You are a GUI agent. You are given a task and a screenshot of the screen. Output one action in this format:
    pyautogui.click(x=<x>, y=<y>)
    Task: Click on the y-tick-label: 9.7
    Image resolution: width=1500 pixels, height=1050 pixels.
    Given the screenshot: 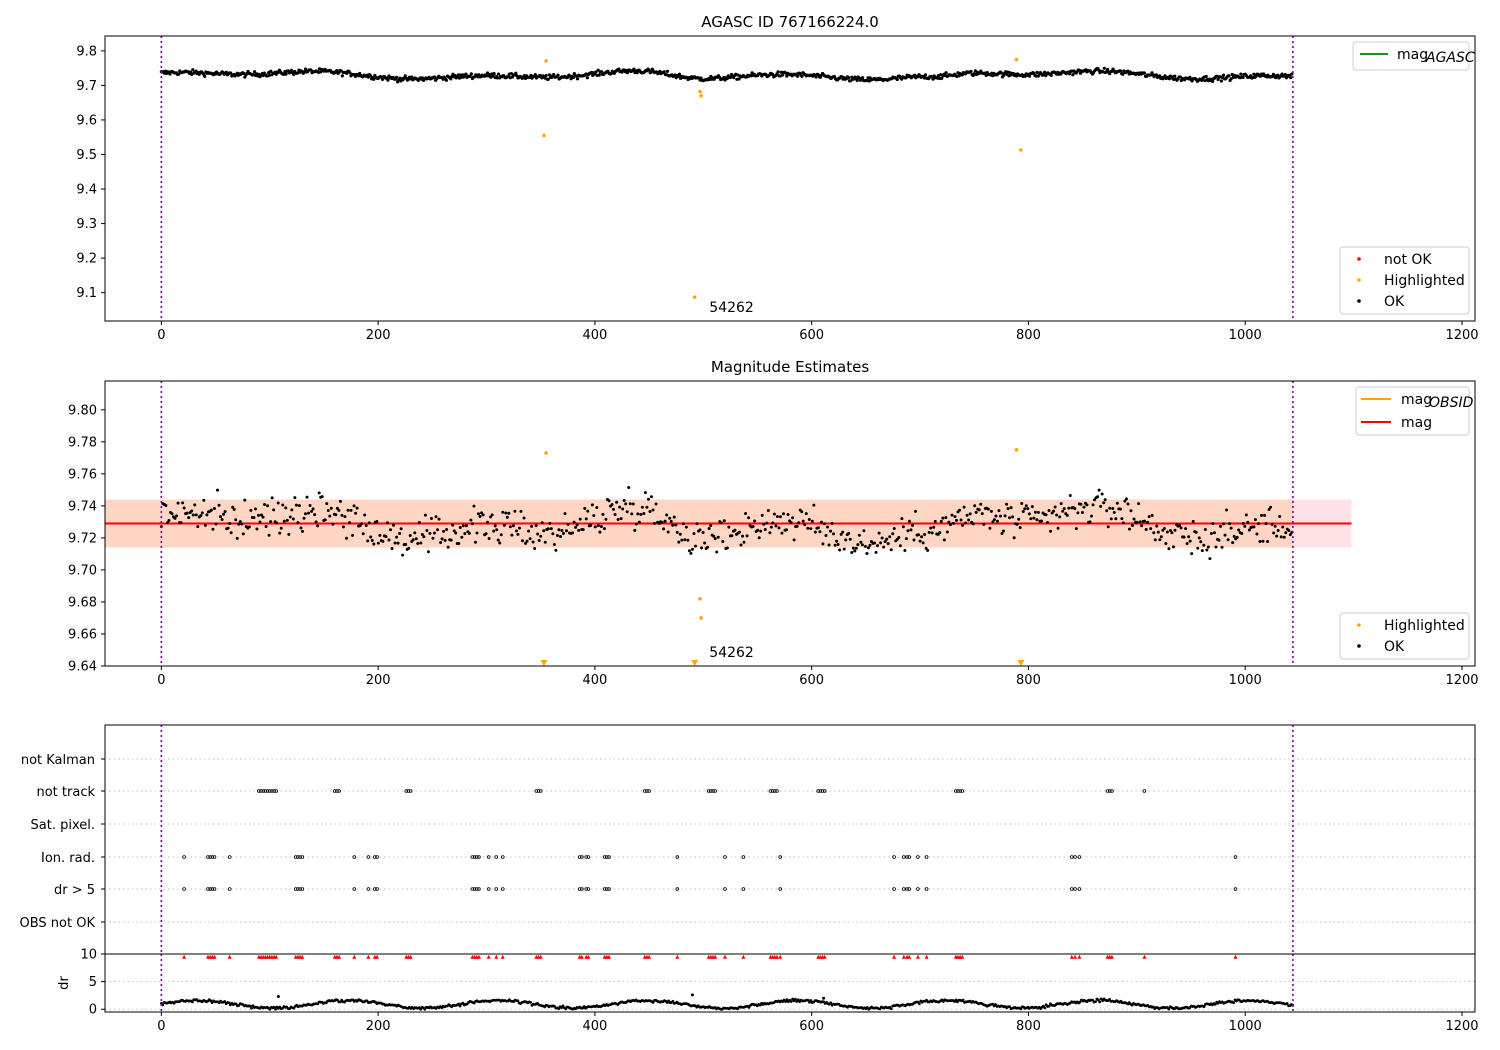 What is the action you would take?
    pyautogui.click(x=86, y=86)
    